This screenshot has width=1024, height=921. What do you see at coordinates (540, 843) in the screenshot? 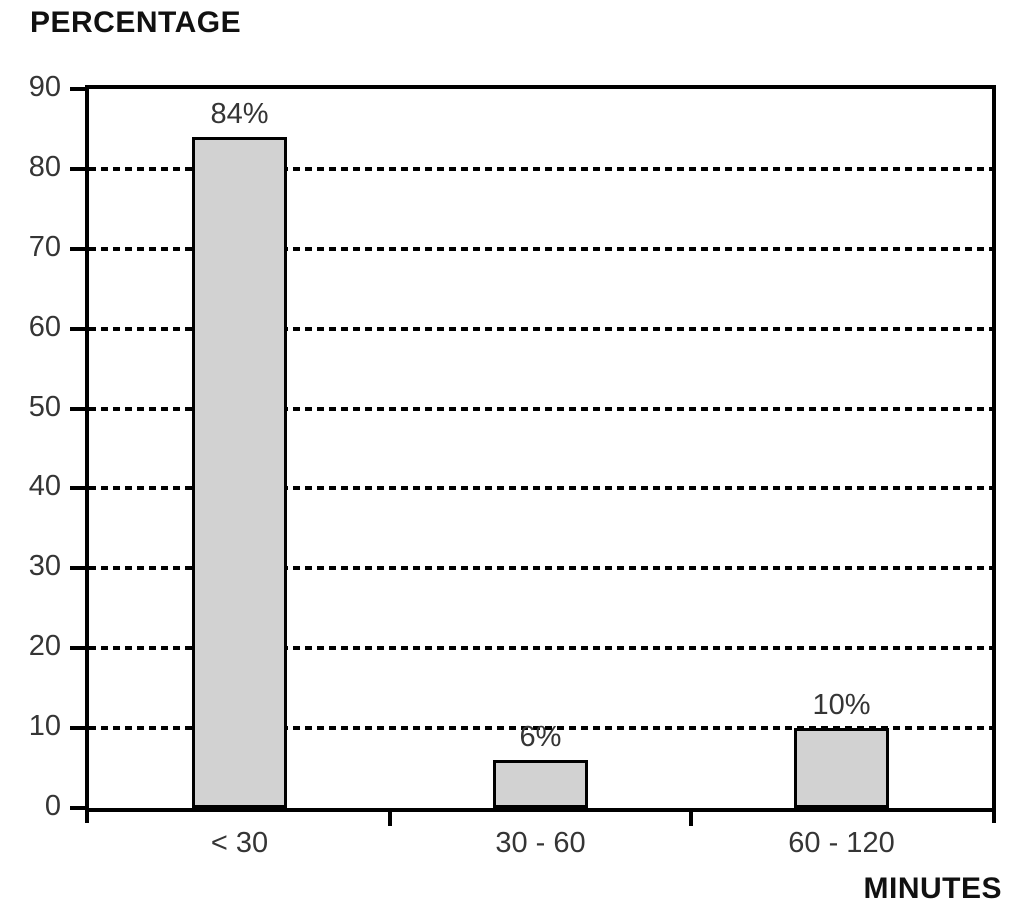
I see `x-category-label: 30 - 60` at bounding box center [540, 843].